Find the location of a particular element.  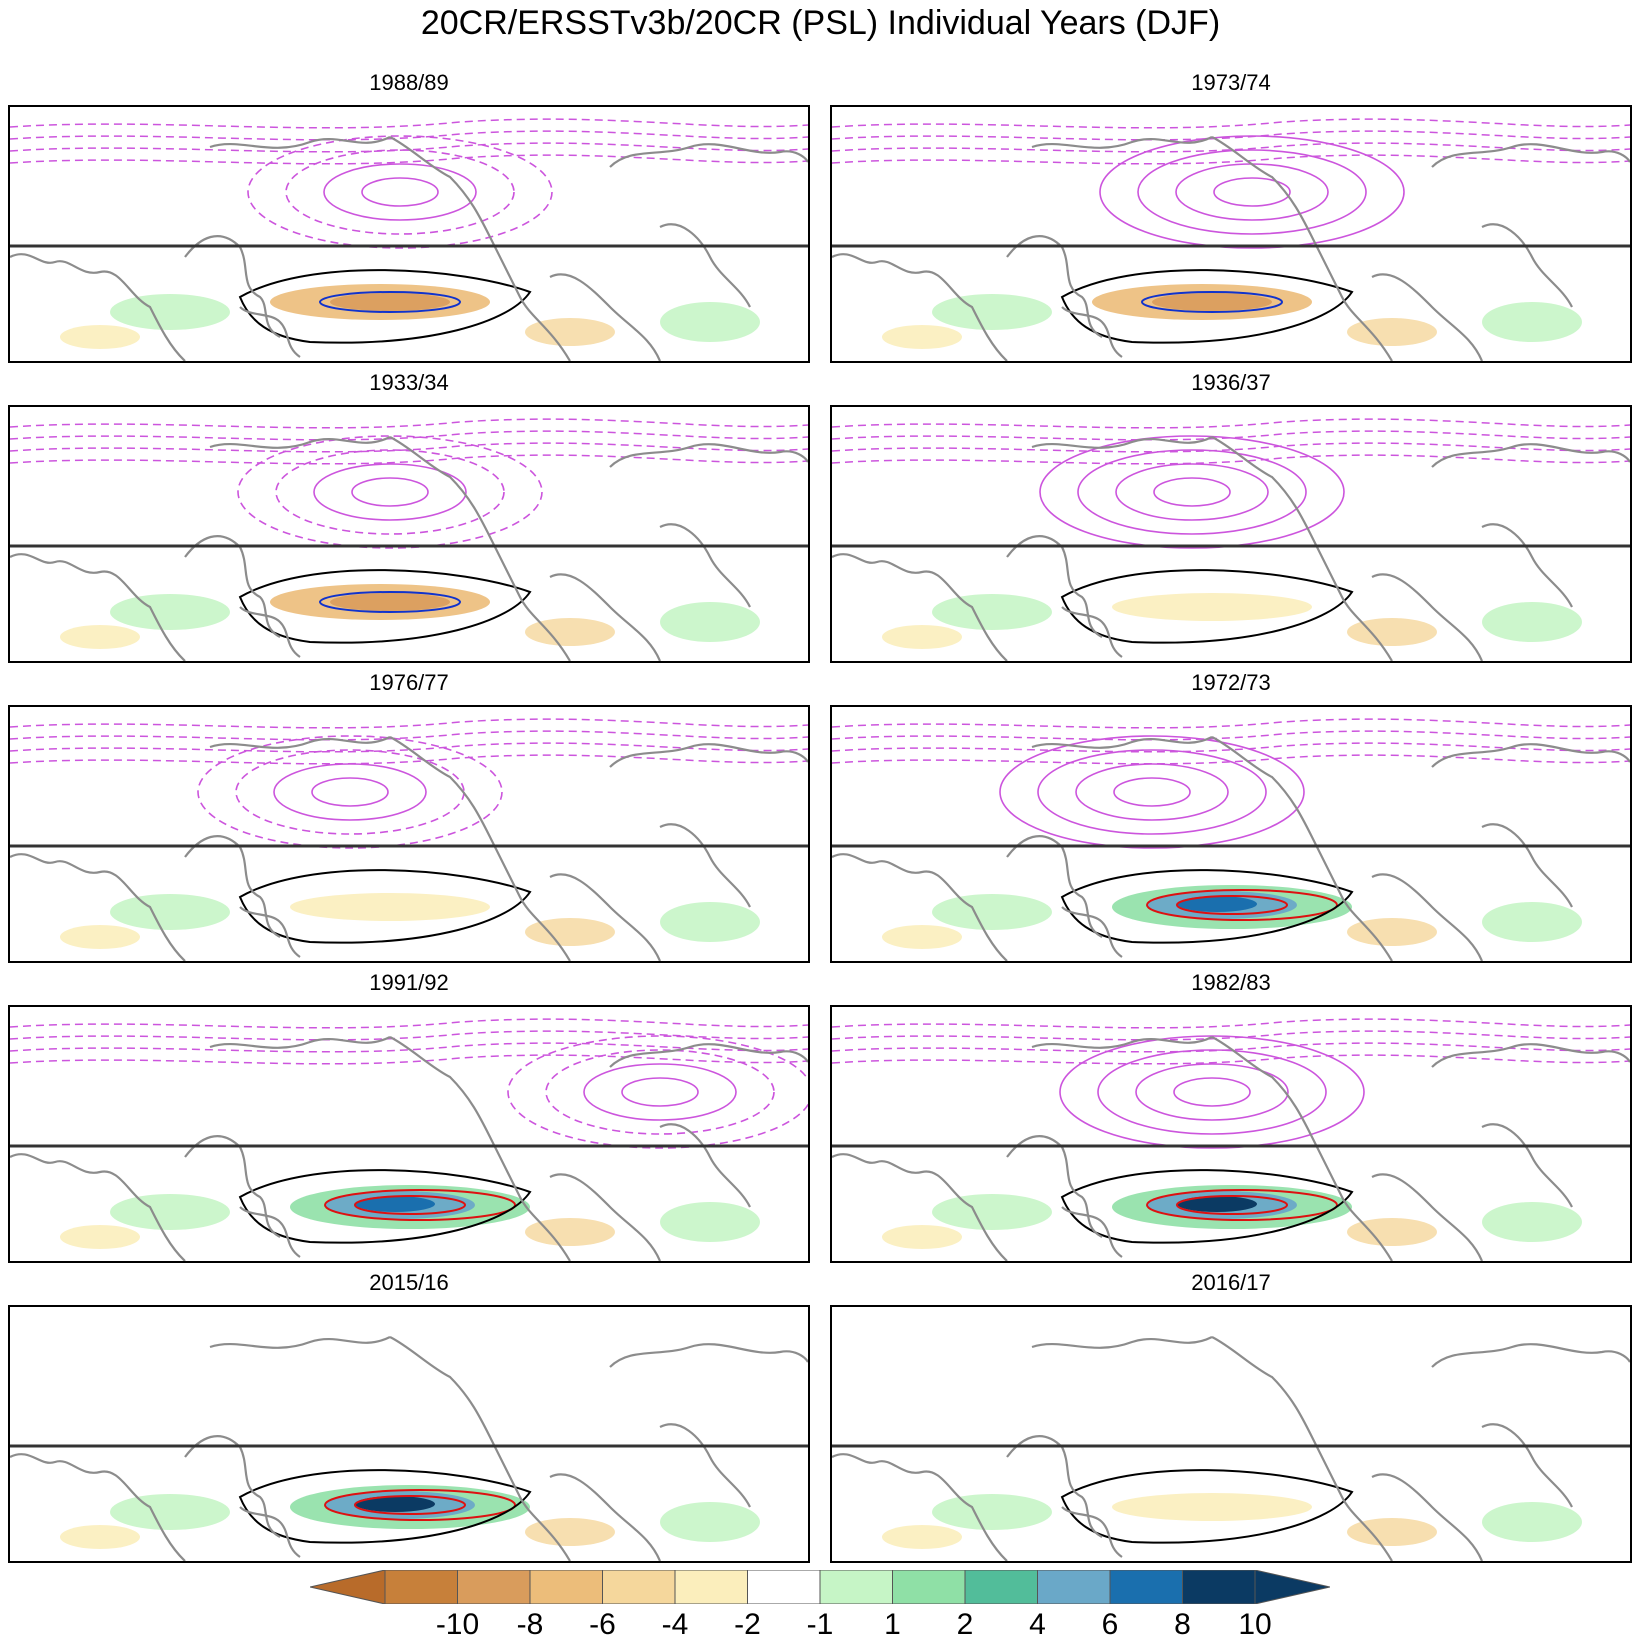

colorbar-tick-label: -1 is located at coordinates (820, 1624).